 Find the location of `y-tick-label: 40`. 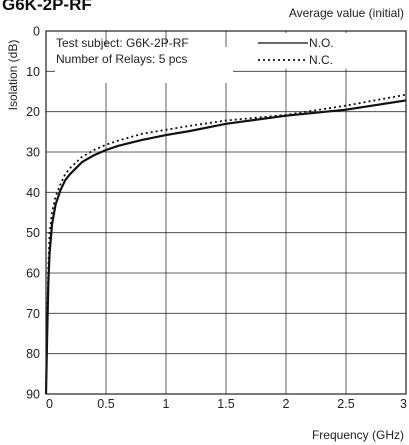

y-tick-label: 40 is located at coordinates (33, 193).